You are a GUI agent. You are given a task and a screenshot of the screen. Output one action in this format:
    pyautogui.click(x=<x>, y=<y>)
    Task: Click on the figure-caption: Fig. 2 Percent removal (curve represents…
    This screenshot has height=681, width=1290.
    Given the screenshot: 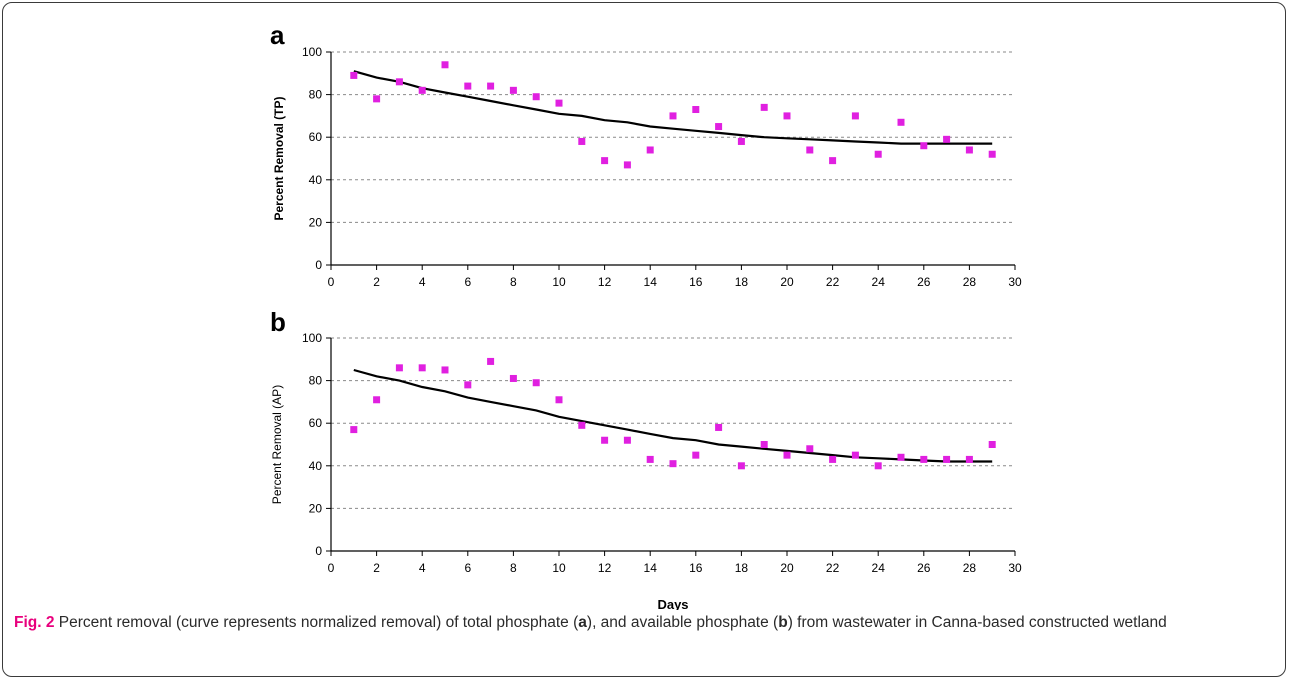 What is the action you would take?
    pyautogui.click(x=641, y=623)
    